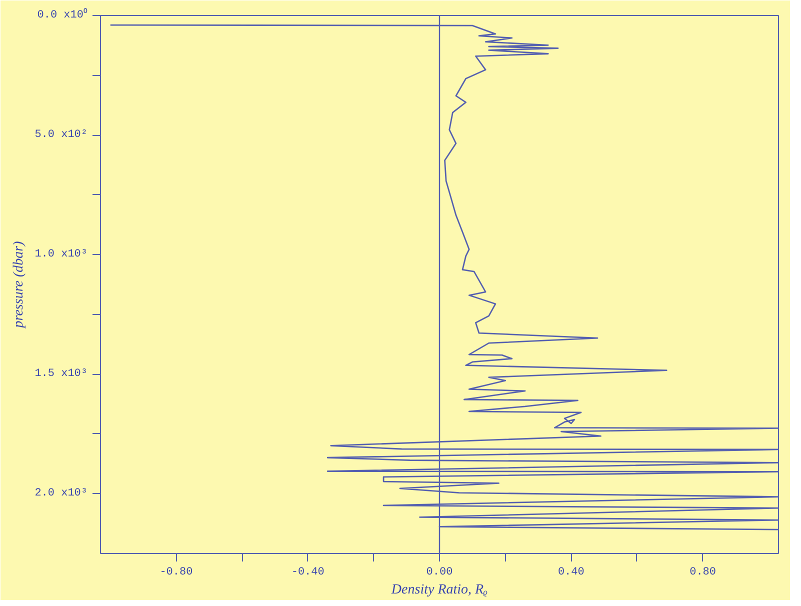 The width and height of the screenshot is (801, 606). What do you see at coordinates (61, 254) in the screenshot?
I see `y-tick-label: 1.0 x10³` at bounding box center [61, 254].